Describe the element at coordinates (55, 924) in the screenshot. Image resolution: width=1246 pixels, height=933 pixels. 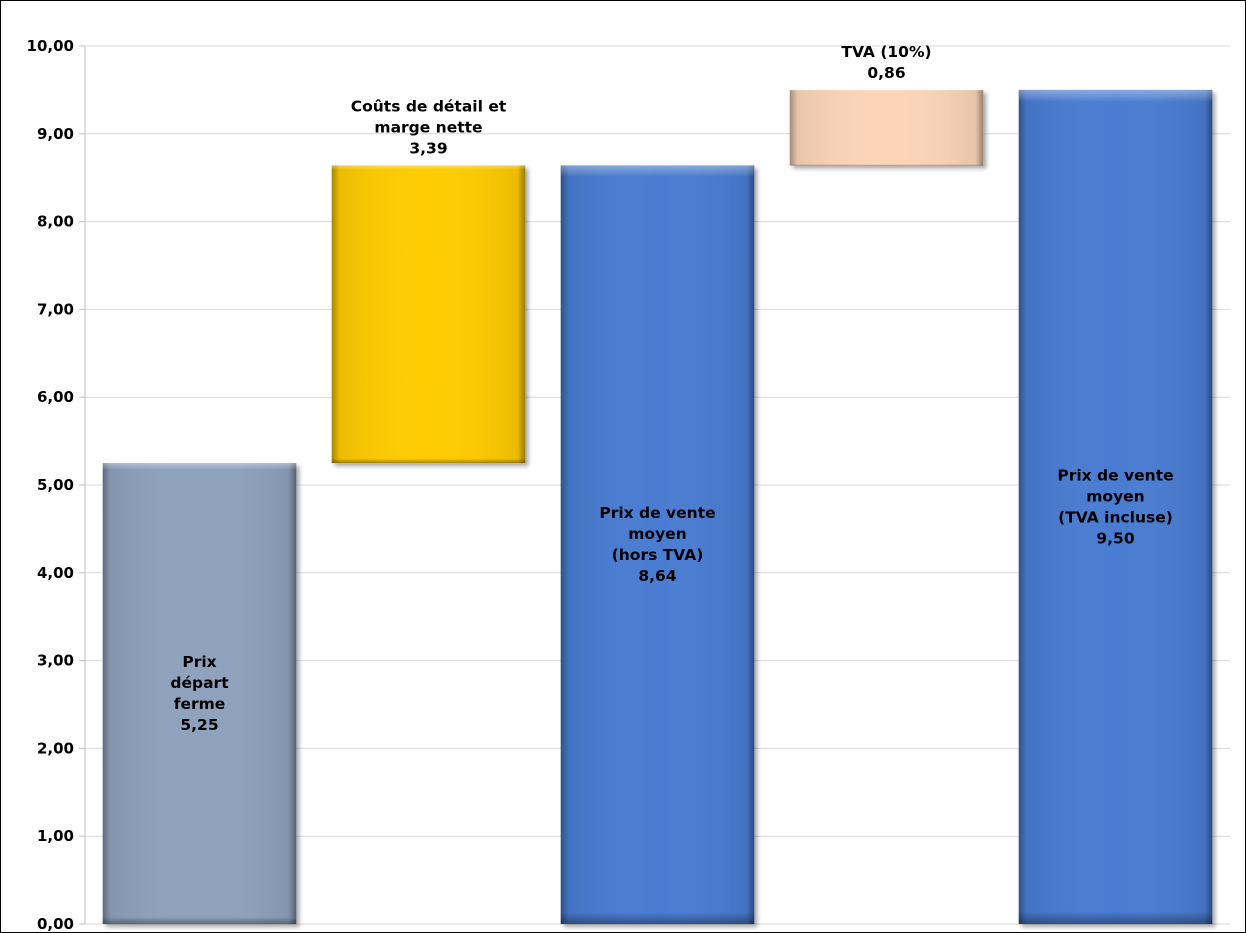
I see `y-tick-label: 0,00` at that location.